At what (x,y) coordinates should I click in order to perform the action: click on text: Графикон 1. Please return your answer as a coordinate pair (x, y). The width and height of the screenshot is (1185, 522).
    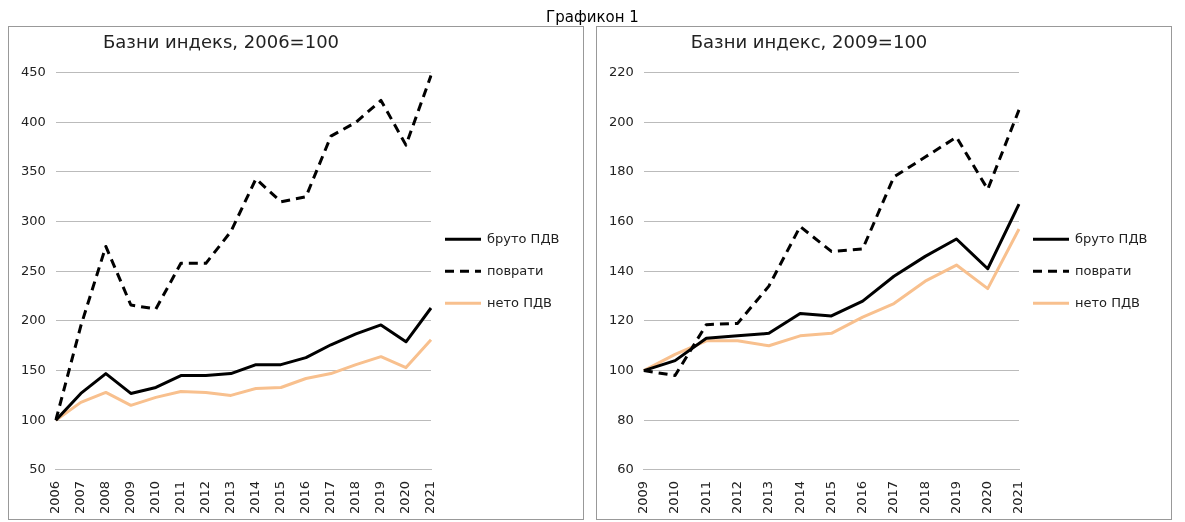
    Looking at the image, I should click on (592, 17).